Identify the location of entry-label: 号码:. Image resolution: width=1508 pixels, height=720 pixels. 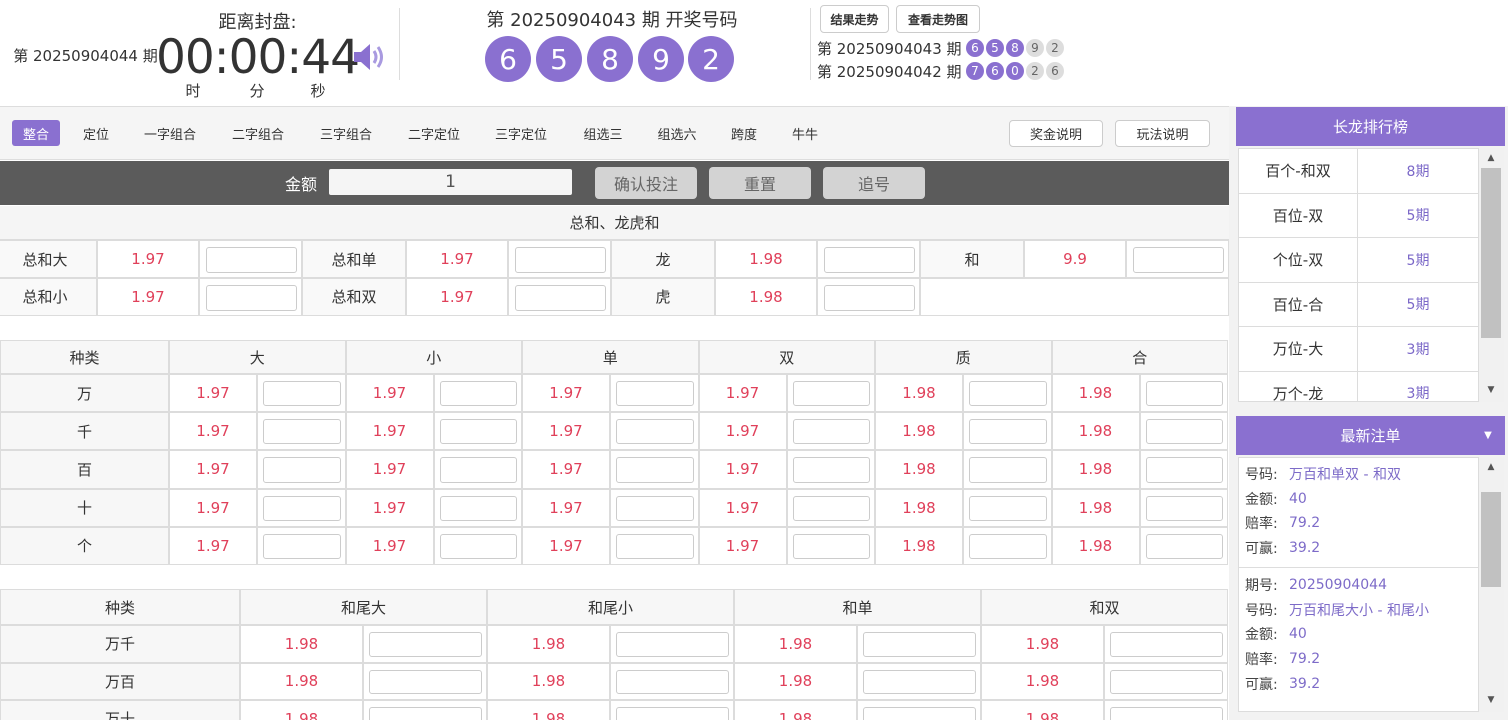
(1261, 610).